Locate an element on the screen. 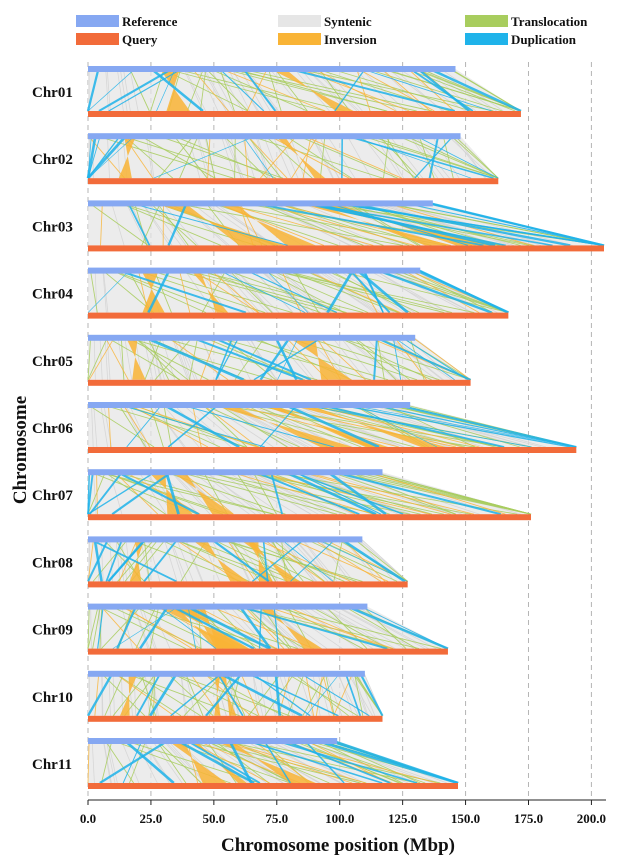 The height and width of the screenshot is (864, 624). reference-bar-chr03 is located at coordinates (260, 203).